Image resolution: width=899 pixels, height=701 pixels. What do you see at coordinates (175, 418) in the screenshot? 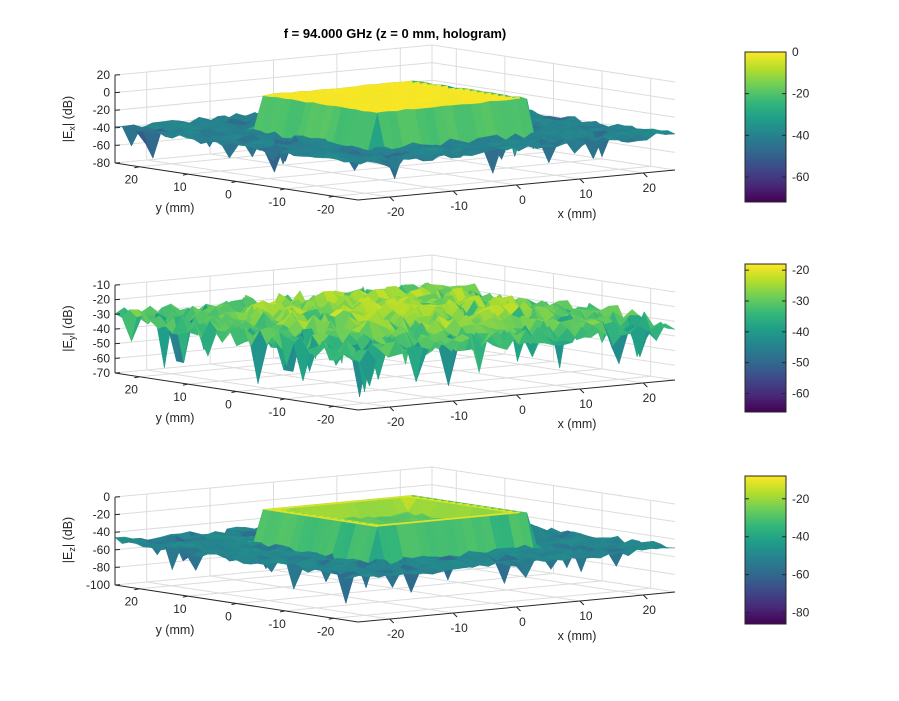
I see `ey-y-axis-label: y (mm)` at bounding box center [175, 418].